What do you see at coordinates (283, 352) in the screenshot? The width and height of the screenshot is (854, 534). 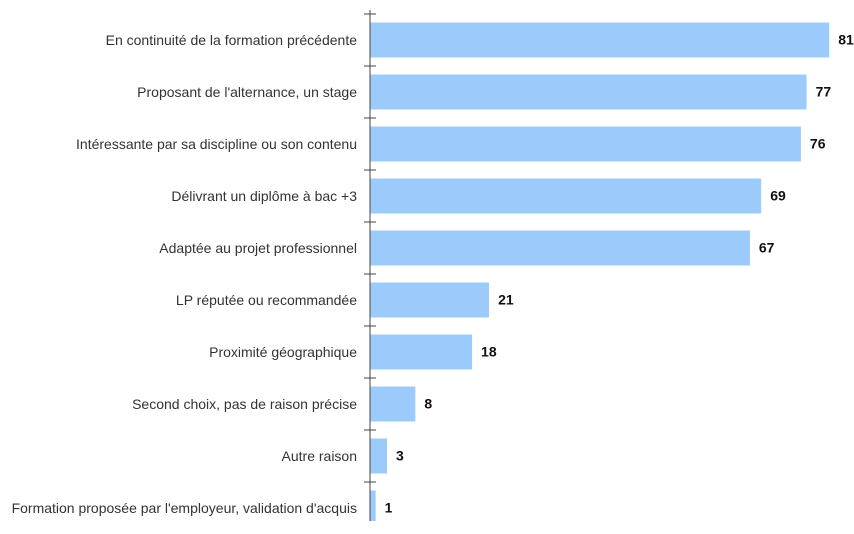 I see `category-text: Proximité géographique` at bounding box center [283, 352].